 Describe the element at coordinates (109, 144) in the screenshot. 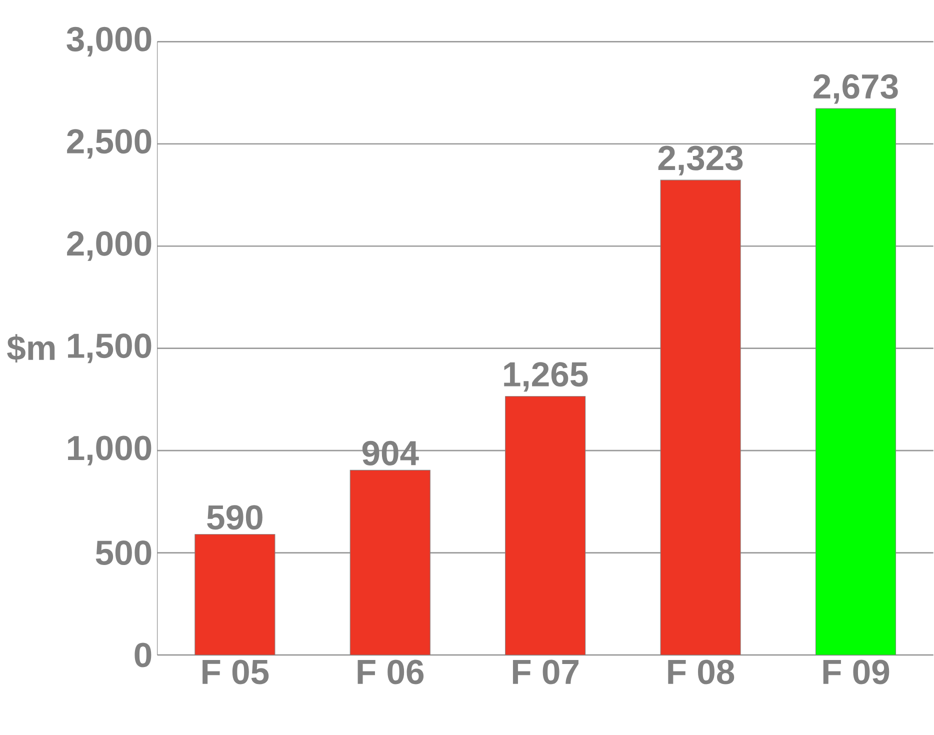

I see `y-tick-label: 2,500` at that location.